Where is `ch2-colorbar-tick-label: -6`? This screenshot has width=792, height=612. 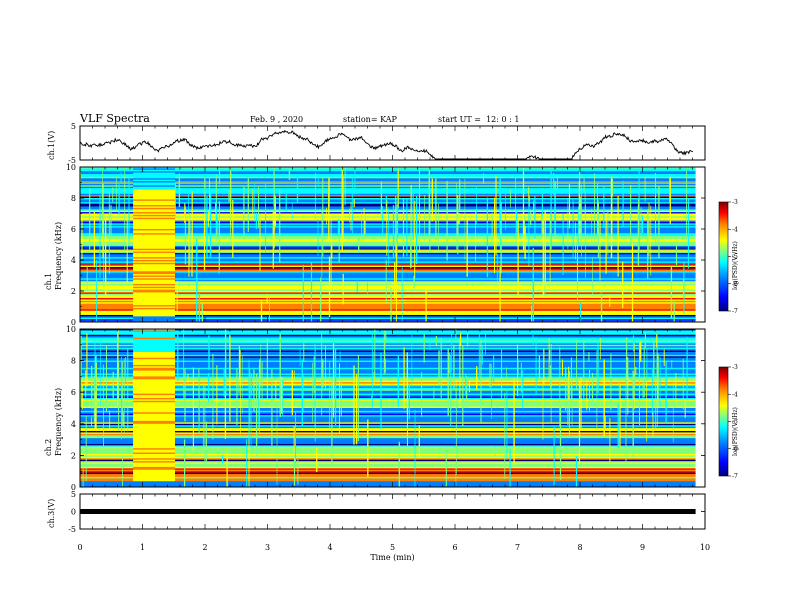
ch2-colorbar-tick-label: -6 is located at coordinates (735, 449).